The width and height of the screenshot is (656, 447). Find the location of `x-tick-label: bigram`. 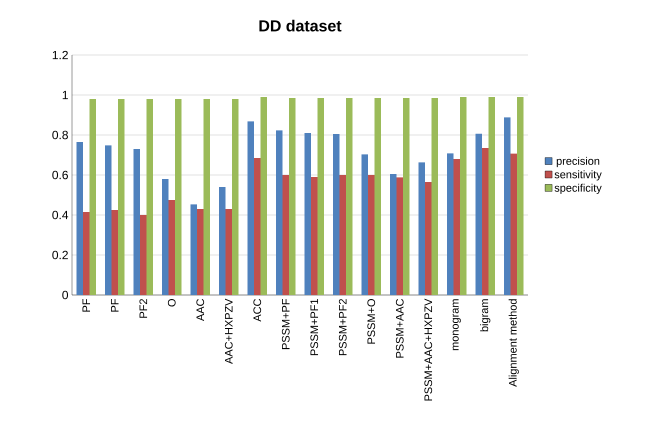

x-tick-label: bigram is located at coordinates (485, 315).